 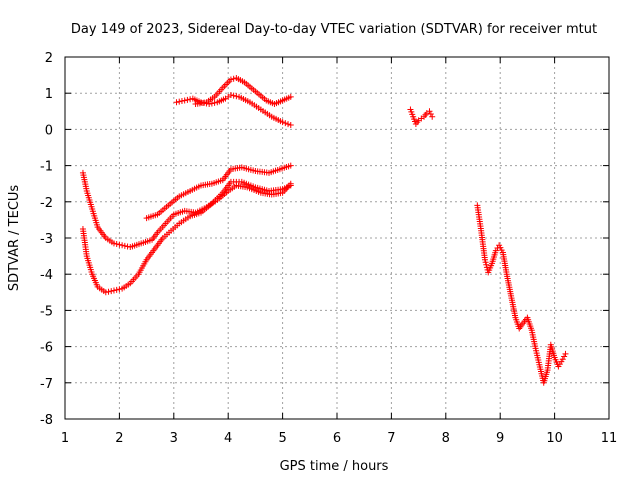 I want to click on y-tick-label: -4, so click(x=46, y=275).